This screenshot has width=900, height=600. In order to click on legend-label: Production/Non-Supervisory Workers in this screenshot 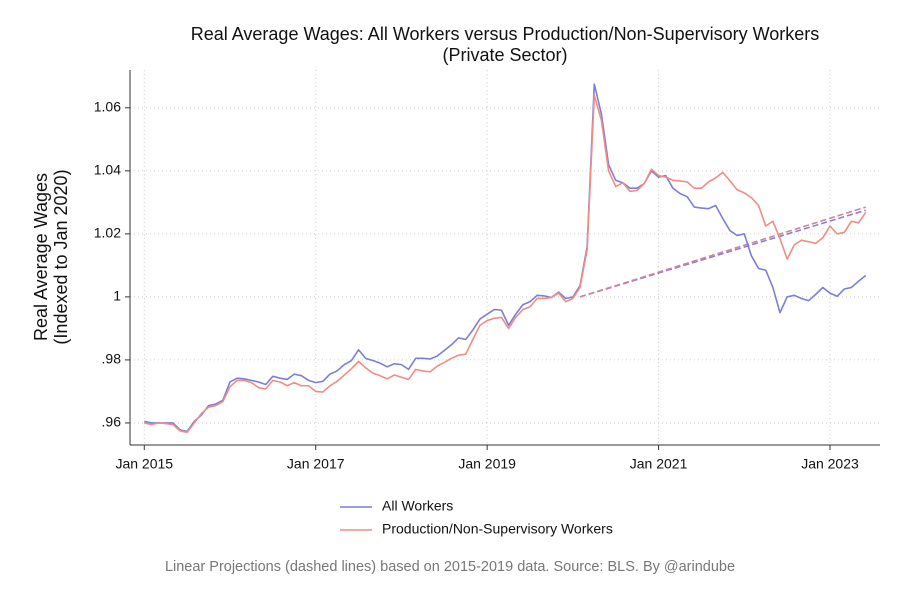, I will do `click(497, 529)`.